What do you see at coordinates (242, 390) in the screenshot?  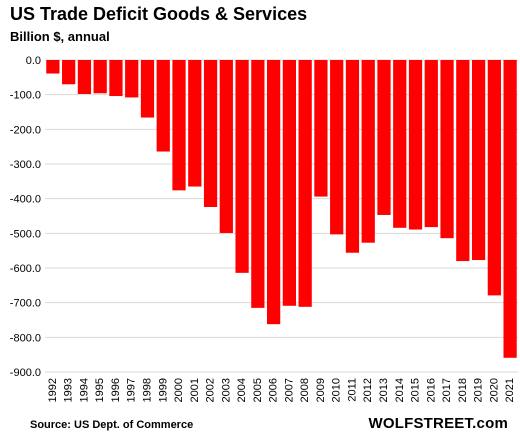 I see `x-tick-label: 2004` at bounding box center [242, 390].